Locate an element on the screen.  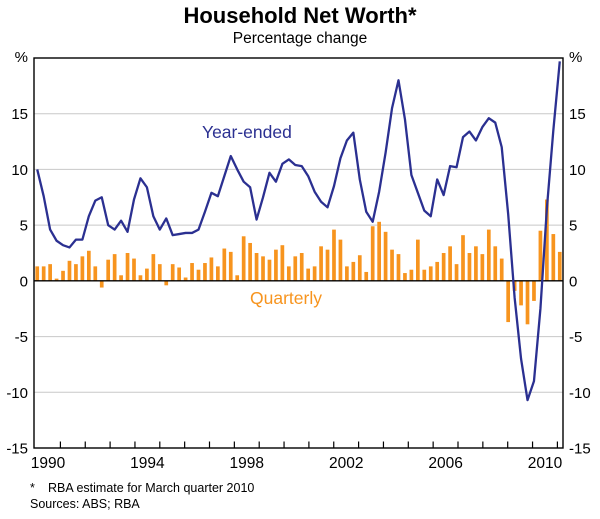
y-axis-label-left: 0 is located at coordinates (24, 281).